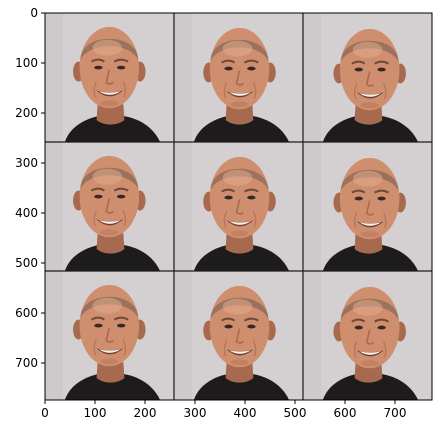  Describe the element at coordinates (26, 163) in the screenshot. I see `y-tick-label: 300` at that location.